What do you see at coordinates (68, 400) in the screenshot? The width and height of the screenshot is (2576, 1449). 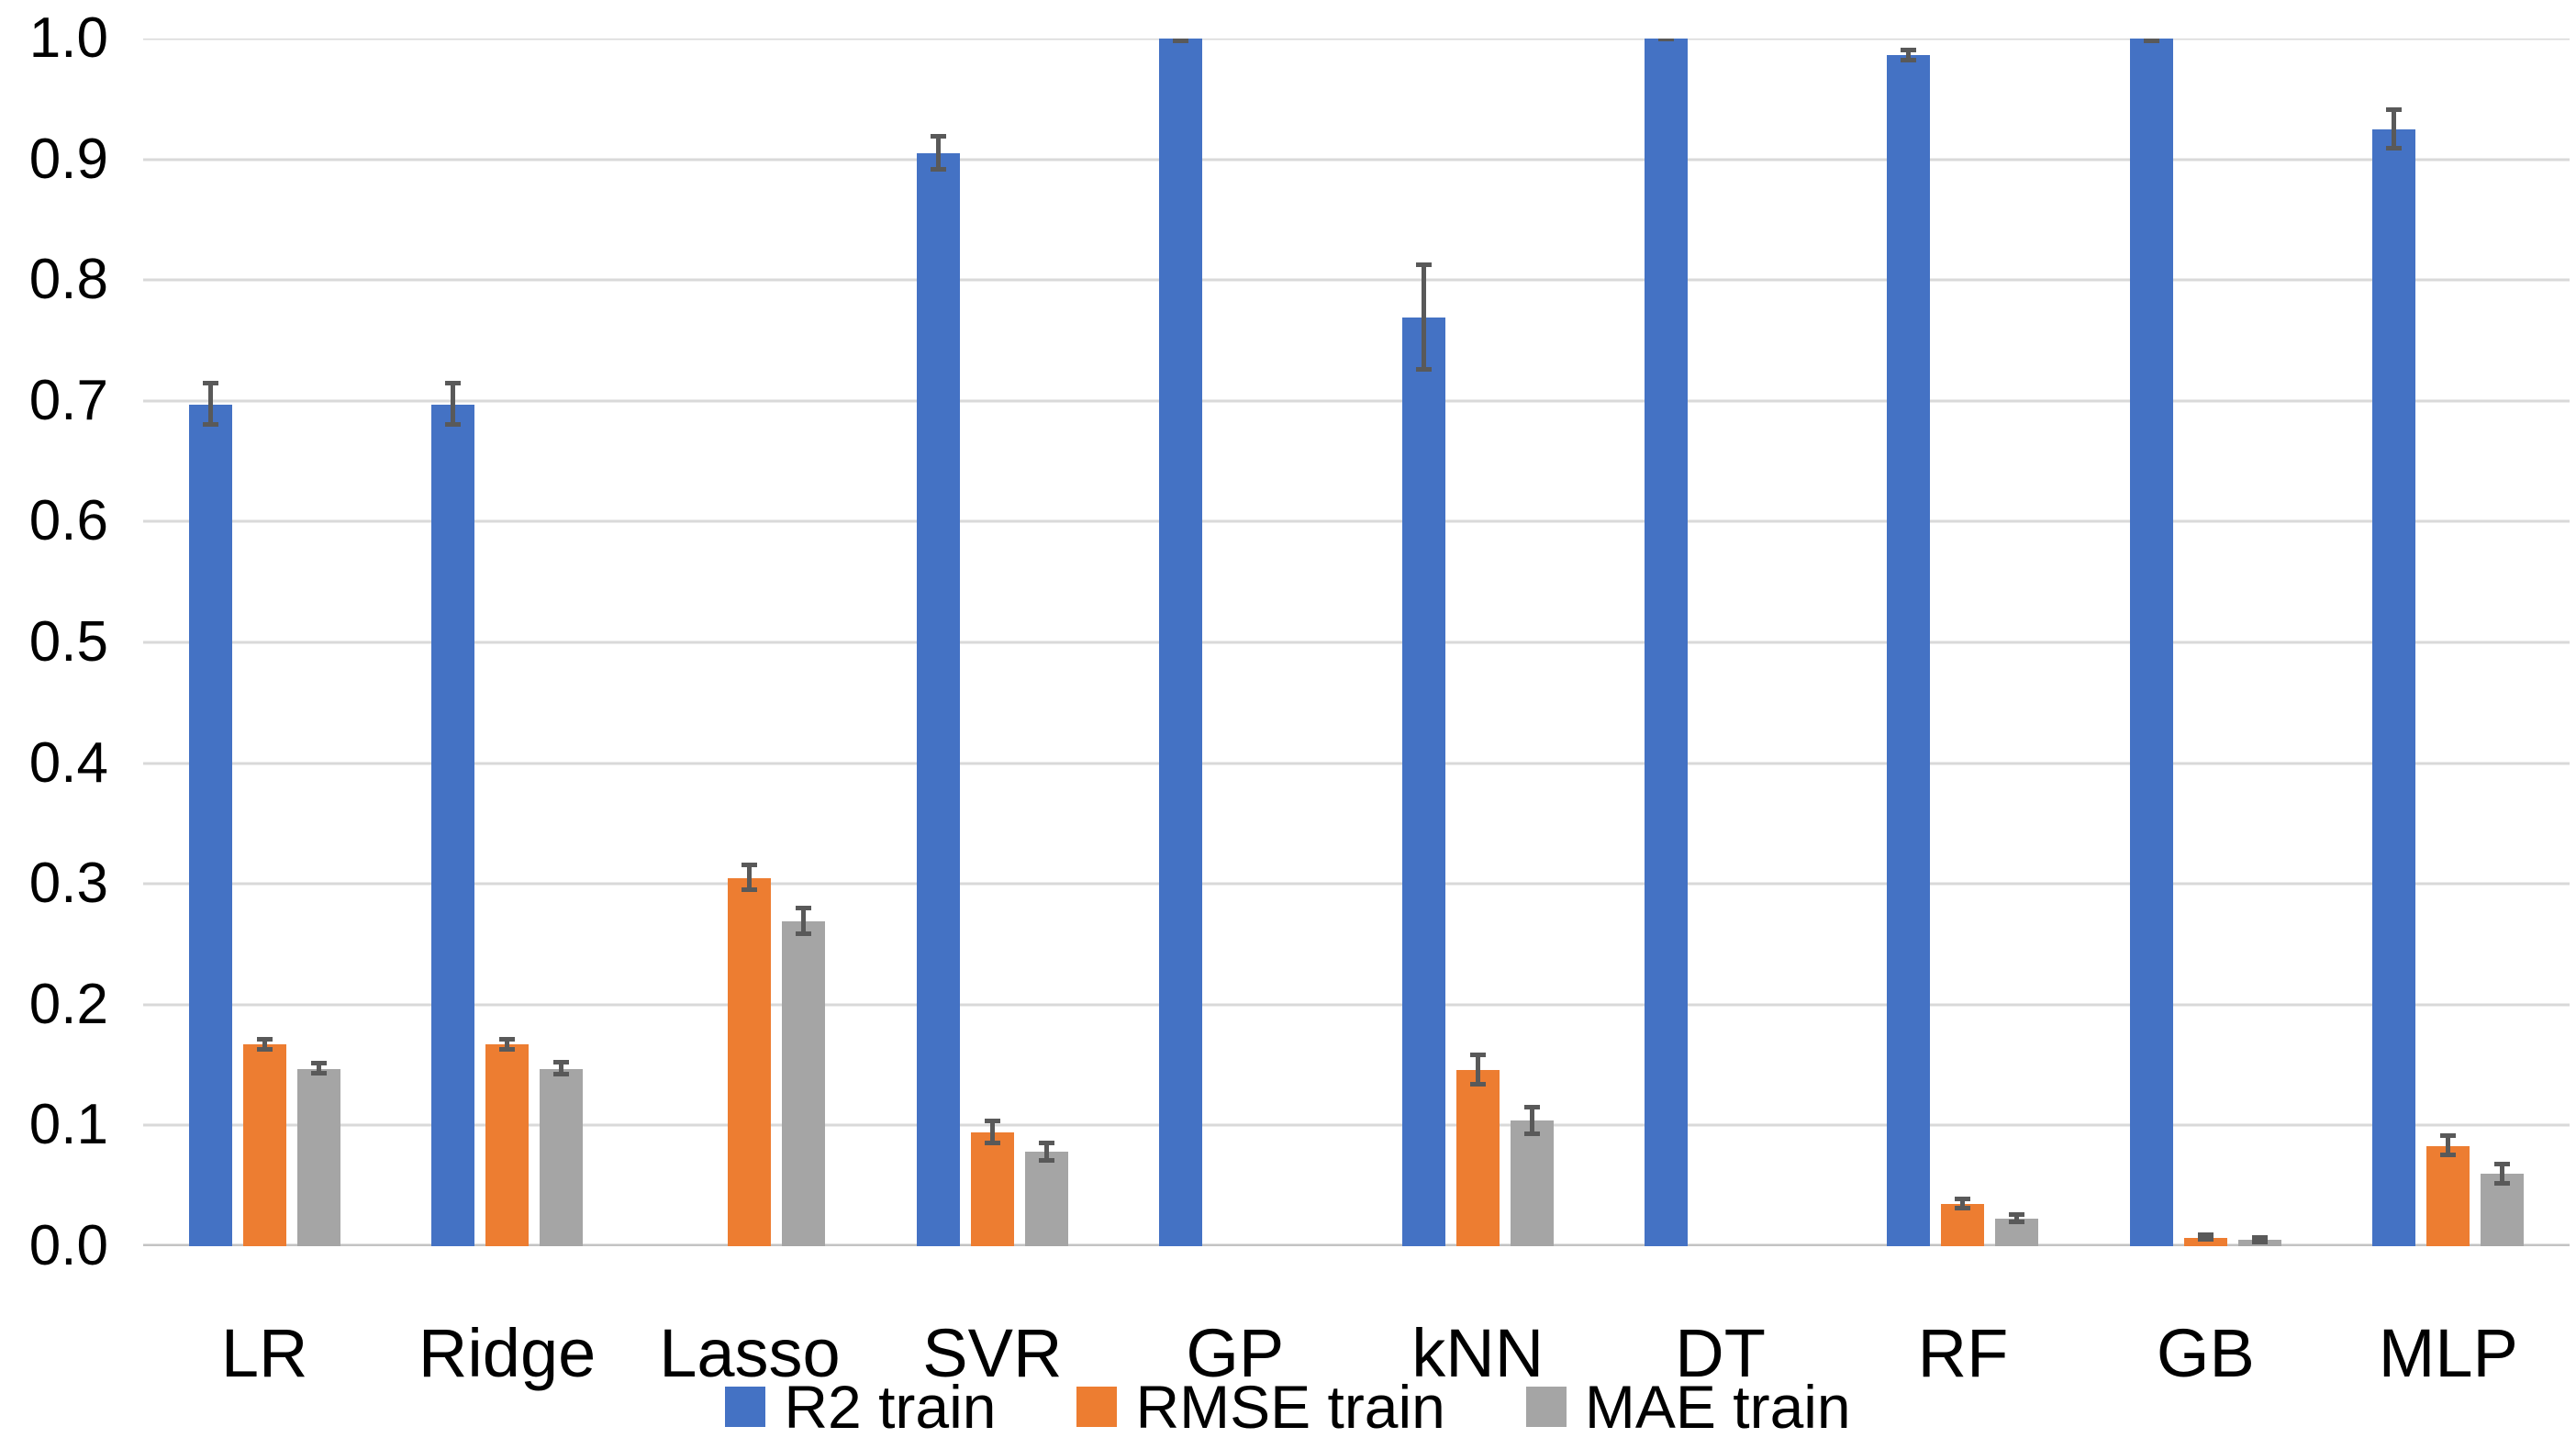 I see `y-axis-tick-label: 0.7` at bounding box center [68, 400].